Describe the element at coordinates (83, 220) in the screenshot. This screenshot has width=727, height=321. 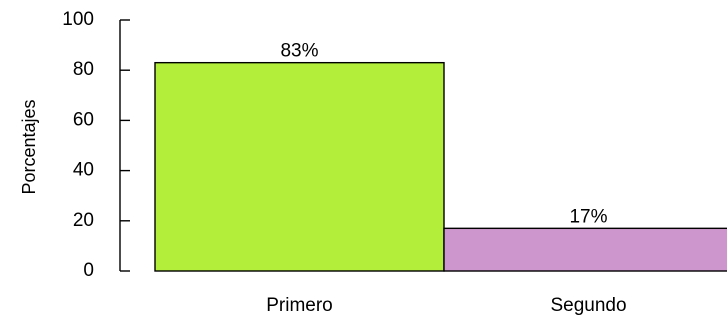
I see `y-tick-label: 20` at that location.